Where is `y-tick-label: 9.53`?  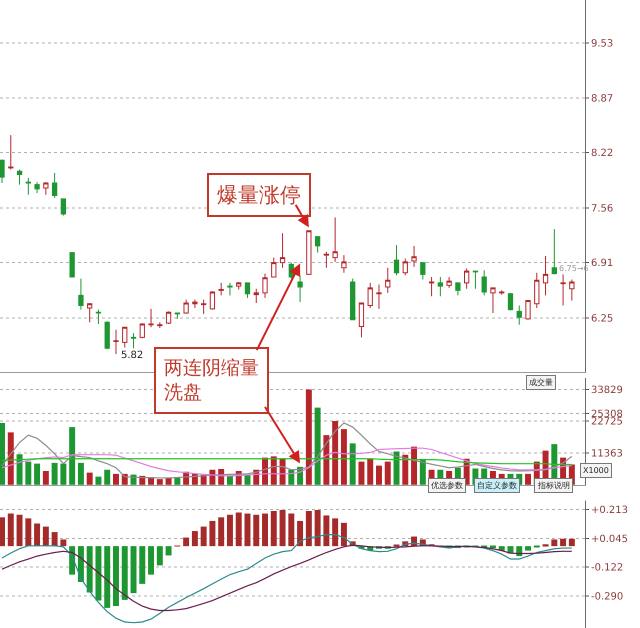 y-tick-label: 9.53 is located at coordinates (602, 44).